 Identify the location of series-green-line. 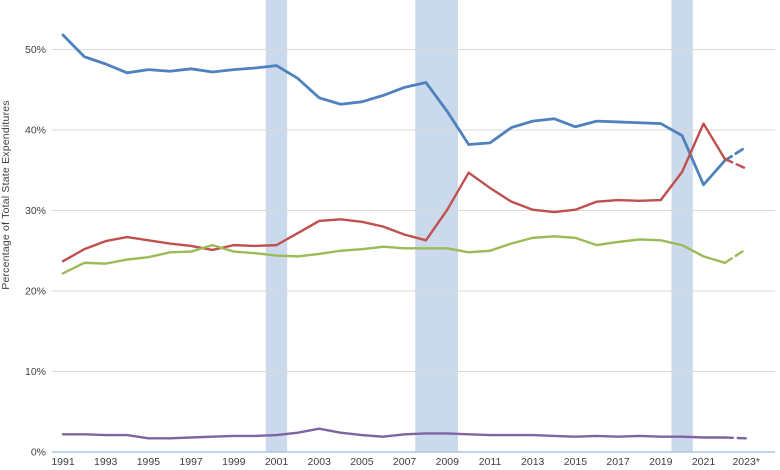
(394, 255).